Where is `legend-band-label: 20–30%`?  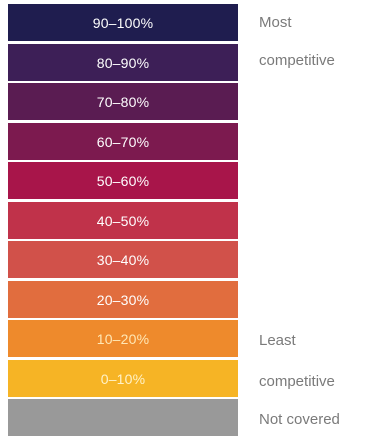
legend-band-label: 20–30% is located at coordinates (123, 299).